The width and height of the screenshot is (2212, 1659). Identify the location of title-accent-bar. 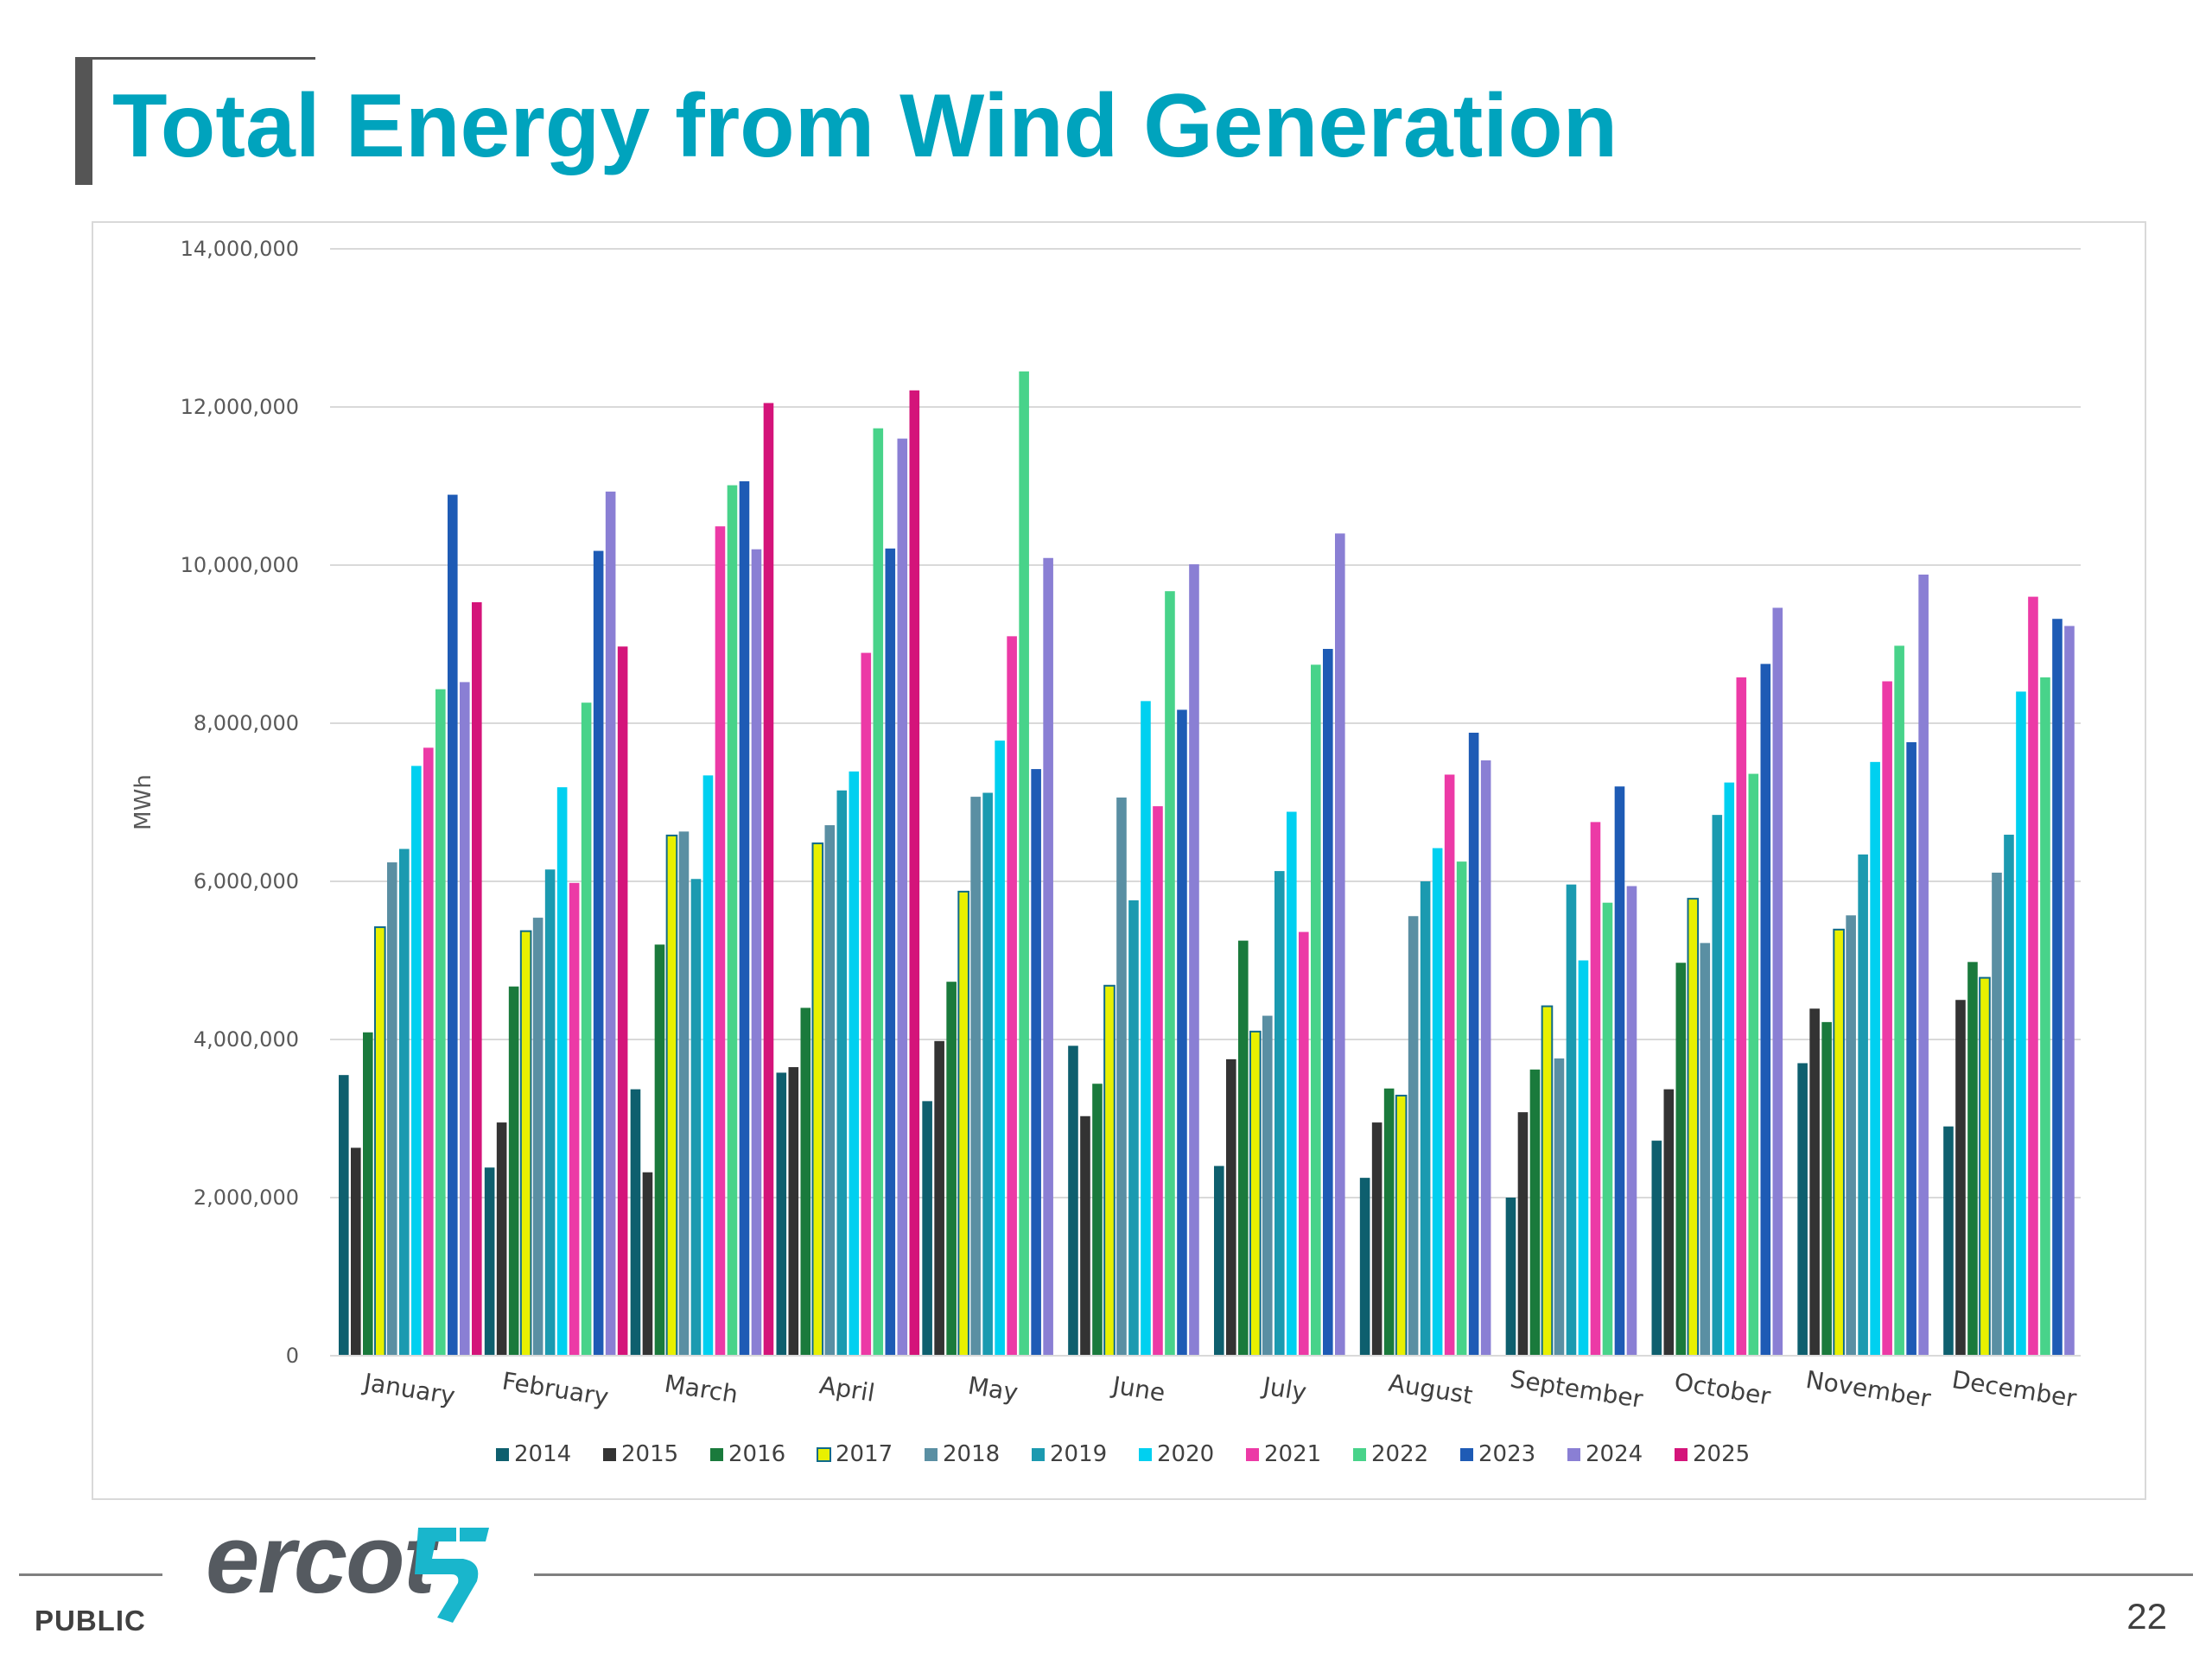
(83, 121).